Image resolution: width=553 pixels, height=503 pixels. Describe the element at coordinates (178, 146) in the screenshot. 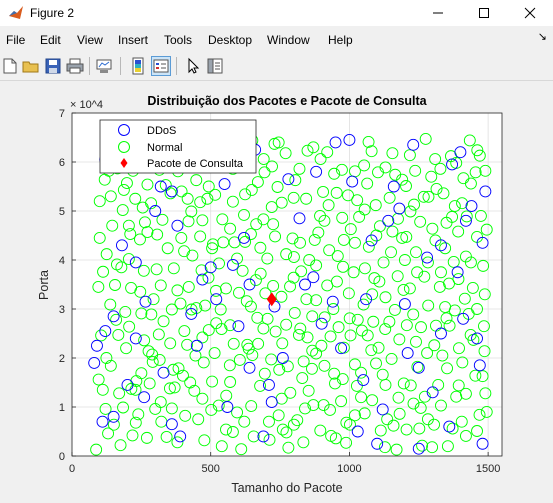

I see `legend: DDoS Normal Pacote de Consulta` at that location.